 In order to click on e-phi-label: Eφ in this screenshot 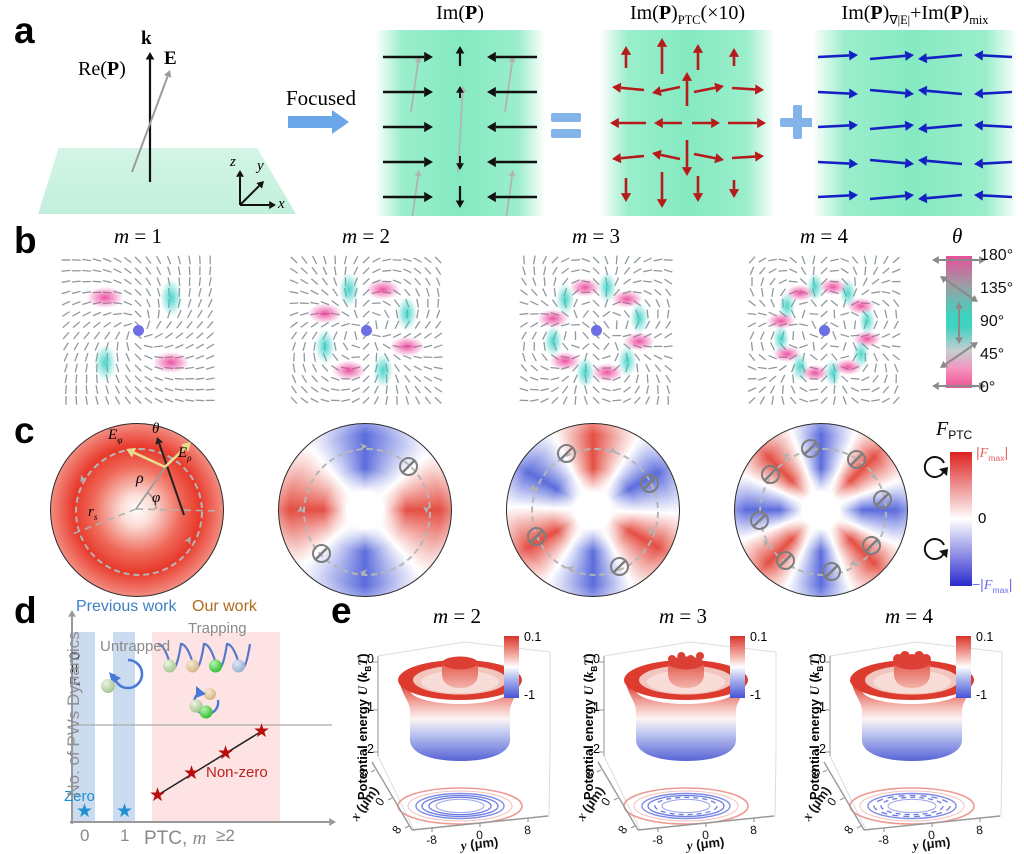, I will do `click(115, 436)`.